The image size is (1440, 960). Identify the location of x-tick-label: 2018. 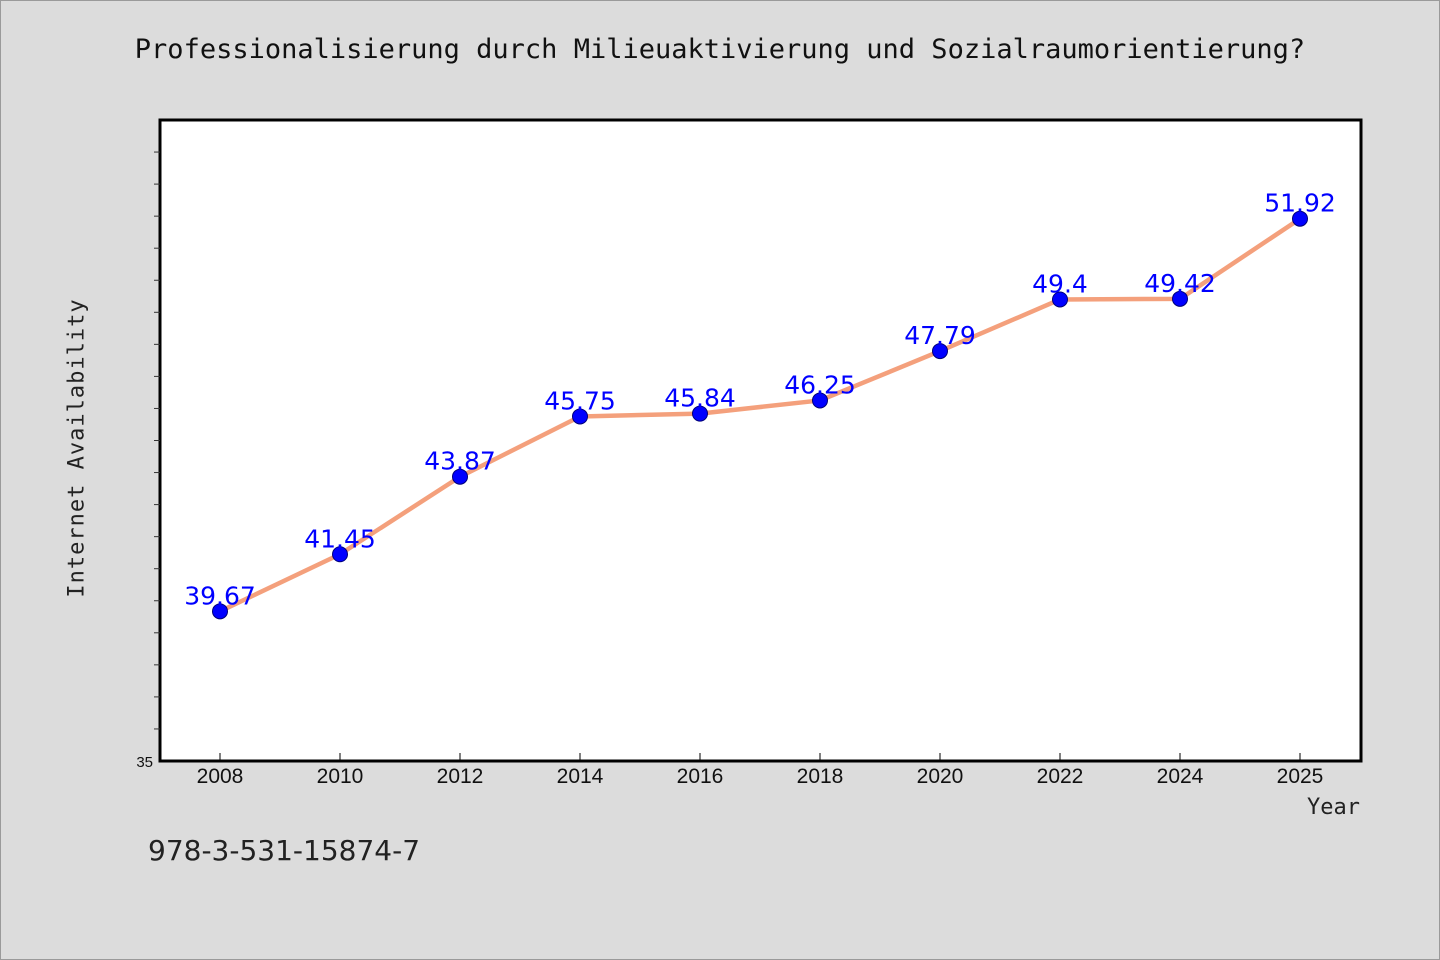
(820, 776).